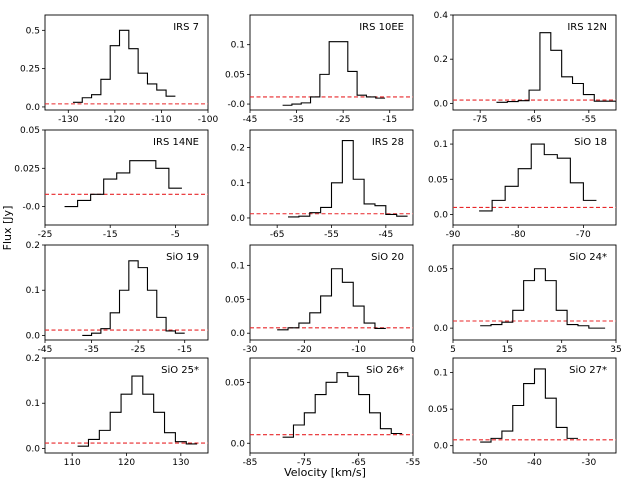 This screenshot has height=480, width=640. I want to click on x-tick-label: -90, so click(453, 235).